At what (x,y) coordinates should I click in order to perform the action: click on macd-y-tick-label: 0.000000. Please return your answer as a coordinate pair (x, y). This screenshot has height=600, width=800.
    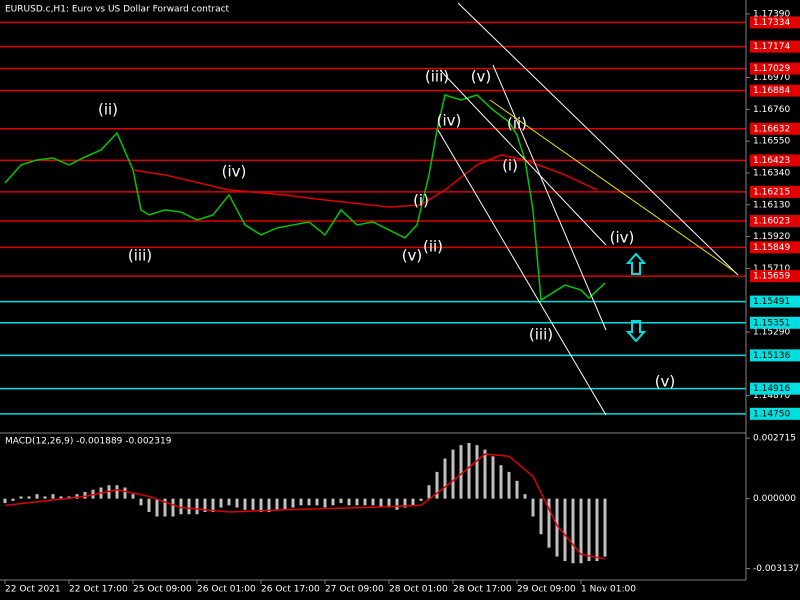
    Looking at the image, I should click on (774, 499).